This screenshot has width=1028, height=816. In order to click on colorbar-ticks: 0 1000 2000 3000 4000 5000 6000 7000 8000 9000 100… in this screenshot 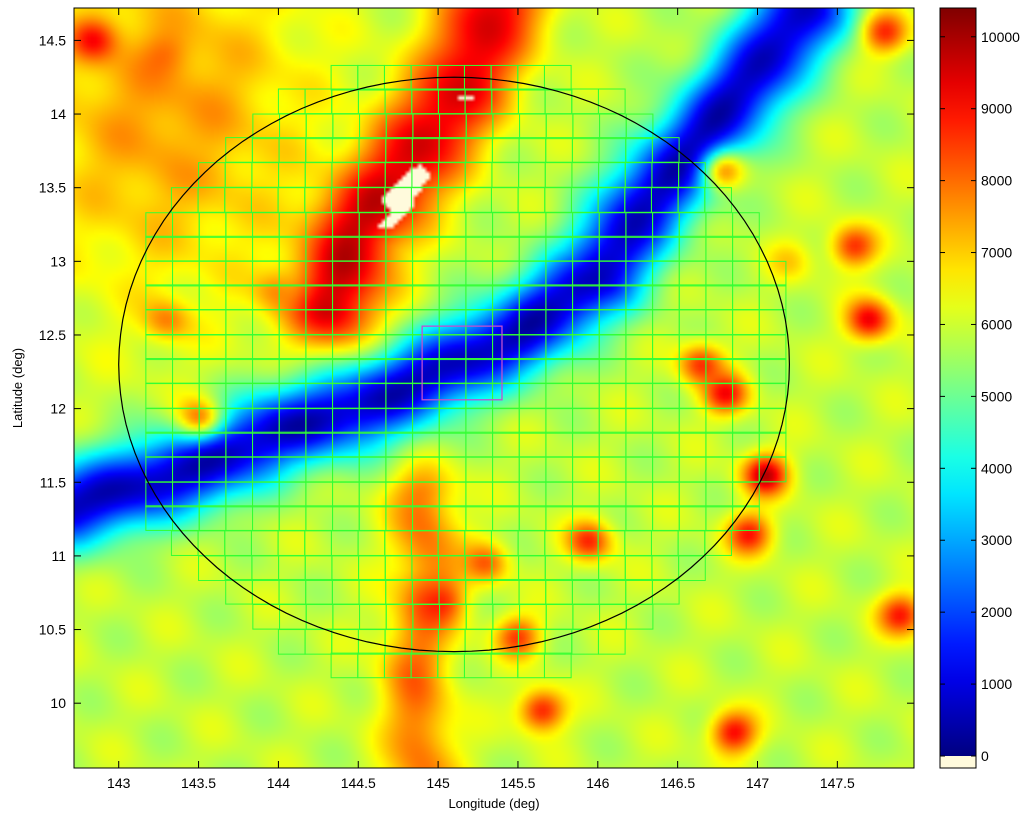, I will do `click(980, 396)`.